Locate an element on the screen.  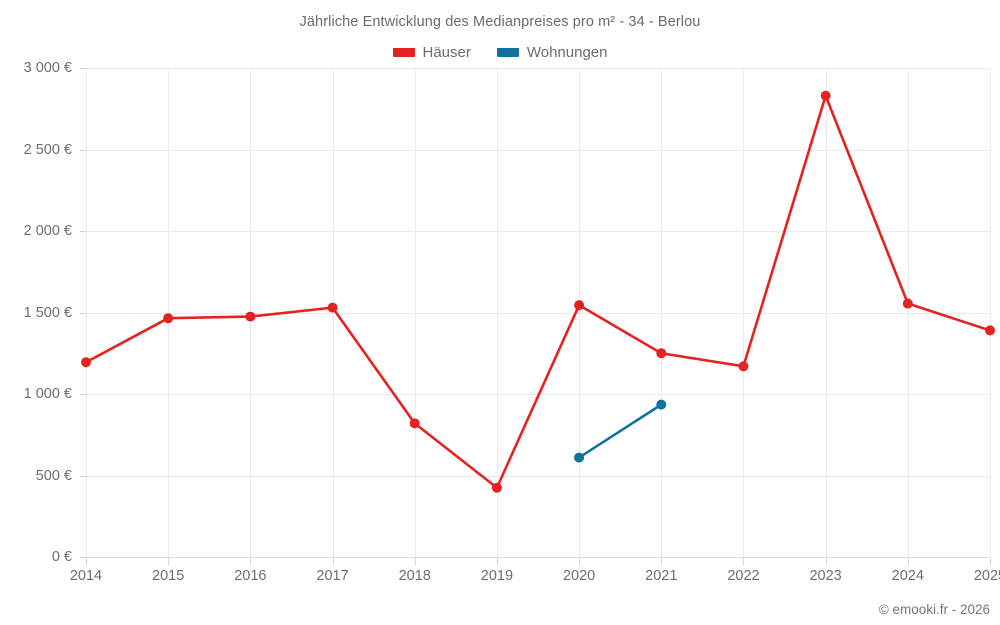
footer-credit: © emooki.fr - 2026 is located at coordinates (934, 609).